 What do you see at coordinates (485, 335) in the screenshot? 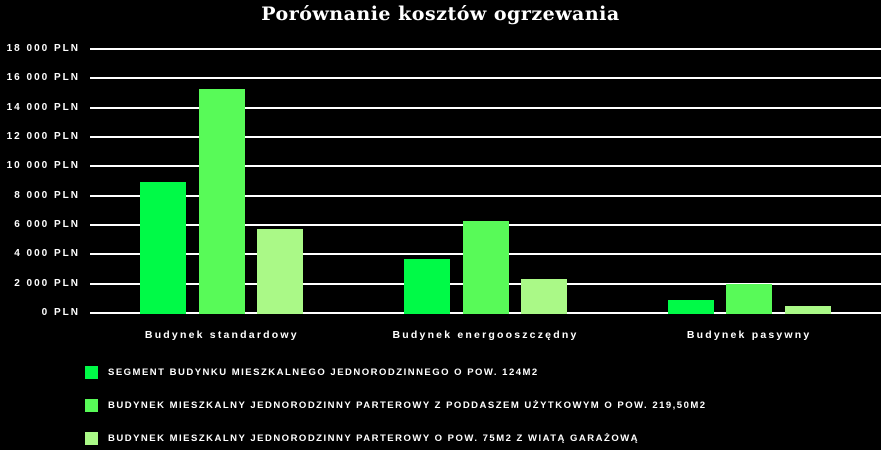
I see `x-category-label: Budynek energooszczędny` at bounding box center [485, 335].